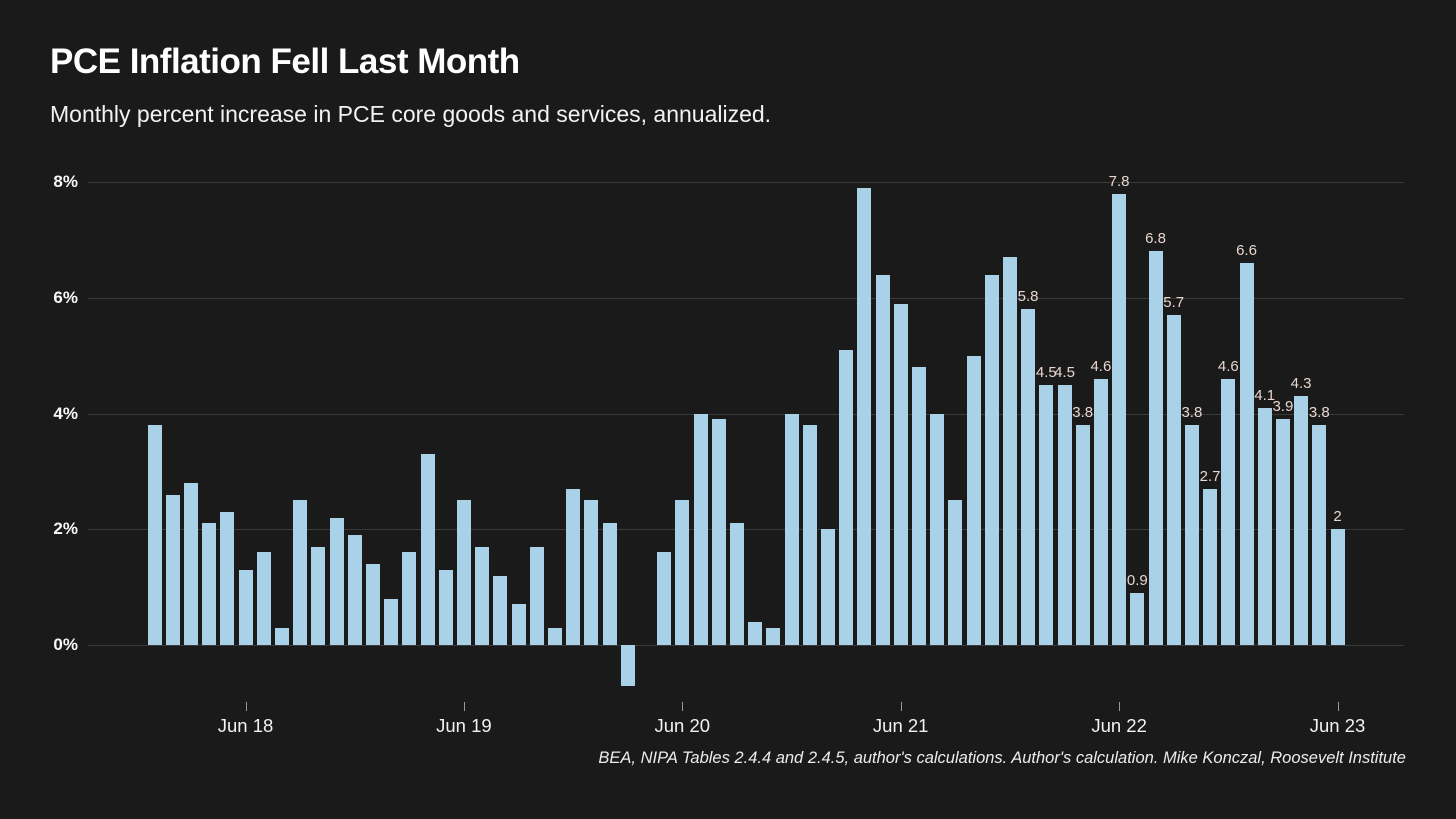 The height and width of the screenshot is (819, 1456). I want to click on x-axis-label-jun-18: Jun 18, so click(245, 725).